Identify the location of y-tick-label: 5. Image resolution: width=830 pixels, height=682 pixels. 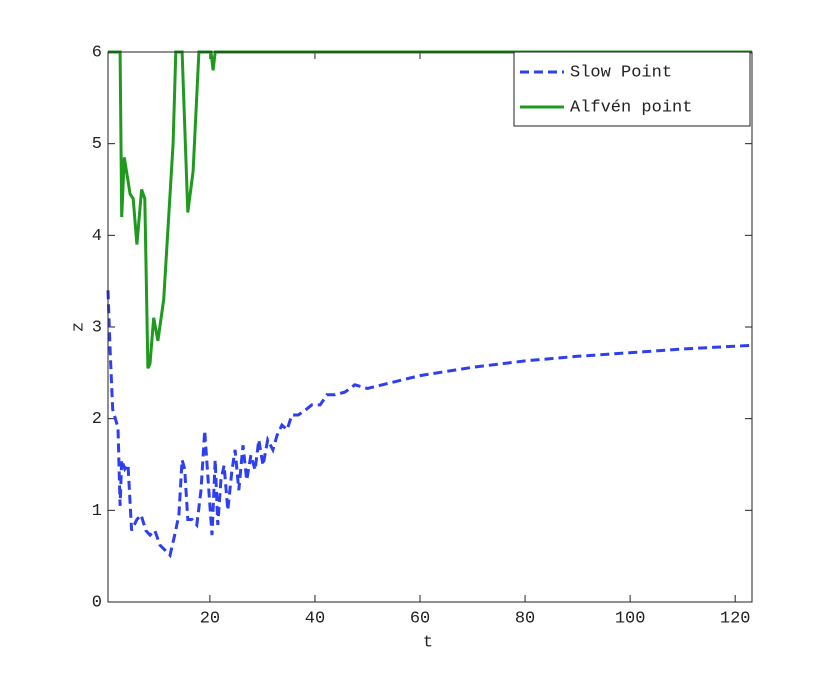
(97, 144).